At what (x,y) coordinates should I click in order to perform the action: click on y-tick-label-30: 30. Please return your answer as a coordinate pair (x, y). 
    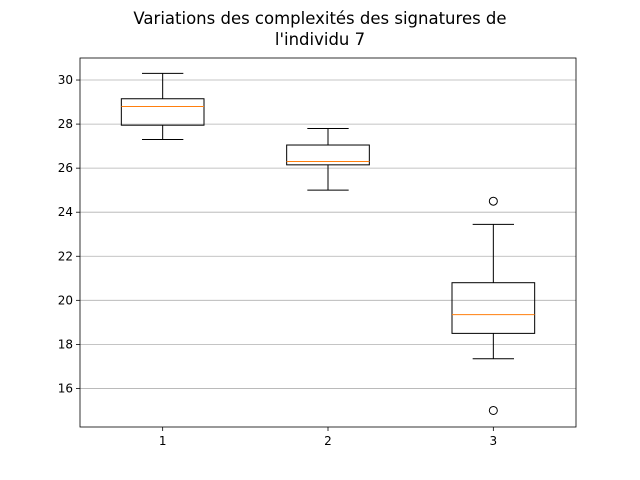
    Looking at the image, I should click on (65, 80).